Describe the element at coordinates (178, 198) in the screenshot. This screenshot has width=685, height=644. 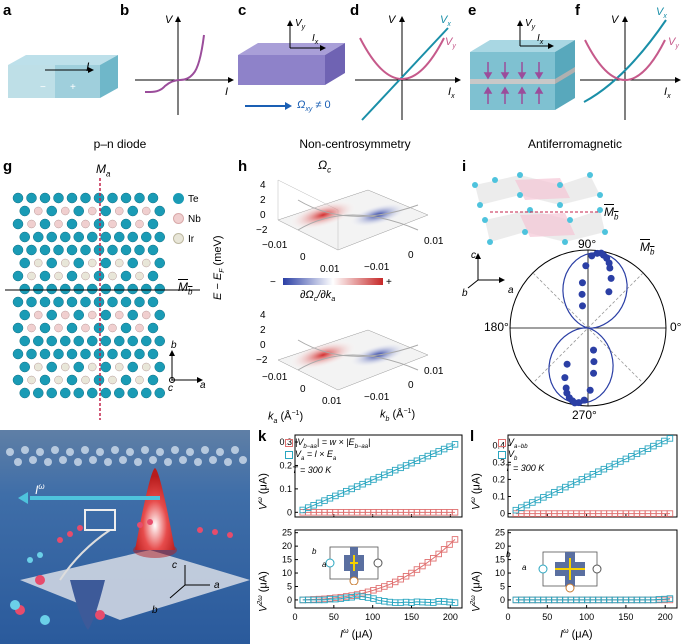
I see `te-swatch` at that location.